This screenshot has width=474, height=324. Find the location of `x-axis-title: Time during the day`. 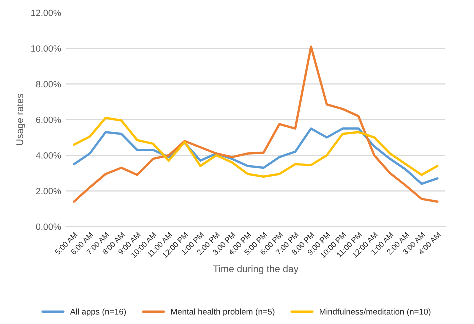

x-axis-title: Time during the day is located at coordinates (256, 269).